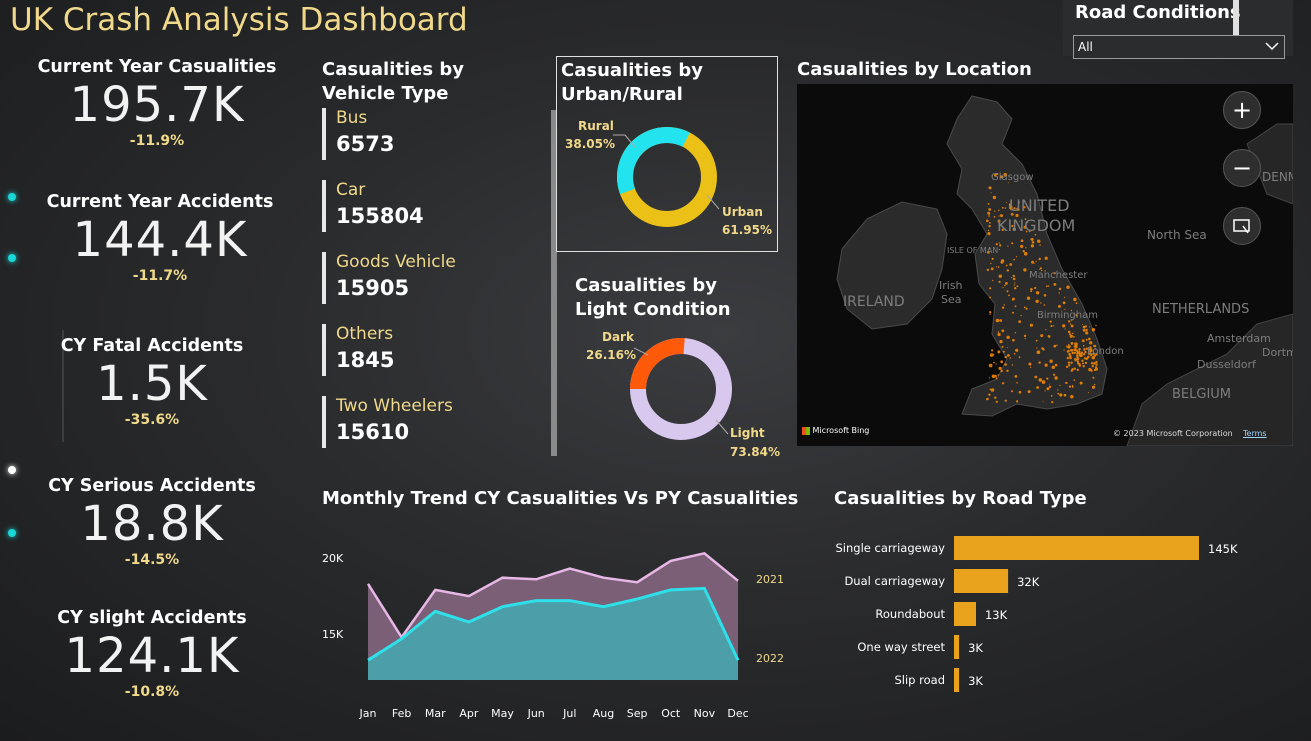 This screenshot has width=1311, height=741. Describe the element at coordinates (1042, 288) in the screenshot. I see `map-dots` at that location.